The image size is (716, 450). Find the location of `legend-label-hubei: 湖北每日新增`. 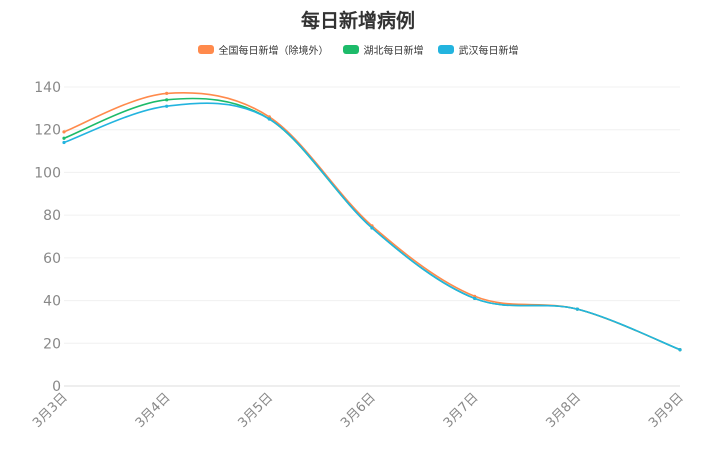

legend-label-hubei: 湖北每日新增 is located at coordinates (393, 51).